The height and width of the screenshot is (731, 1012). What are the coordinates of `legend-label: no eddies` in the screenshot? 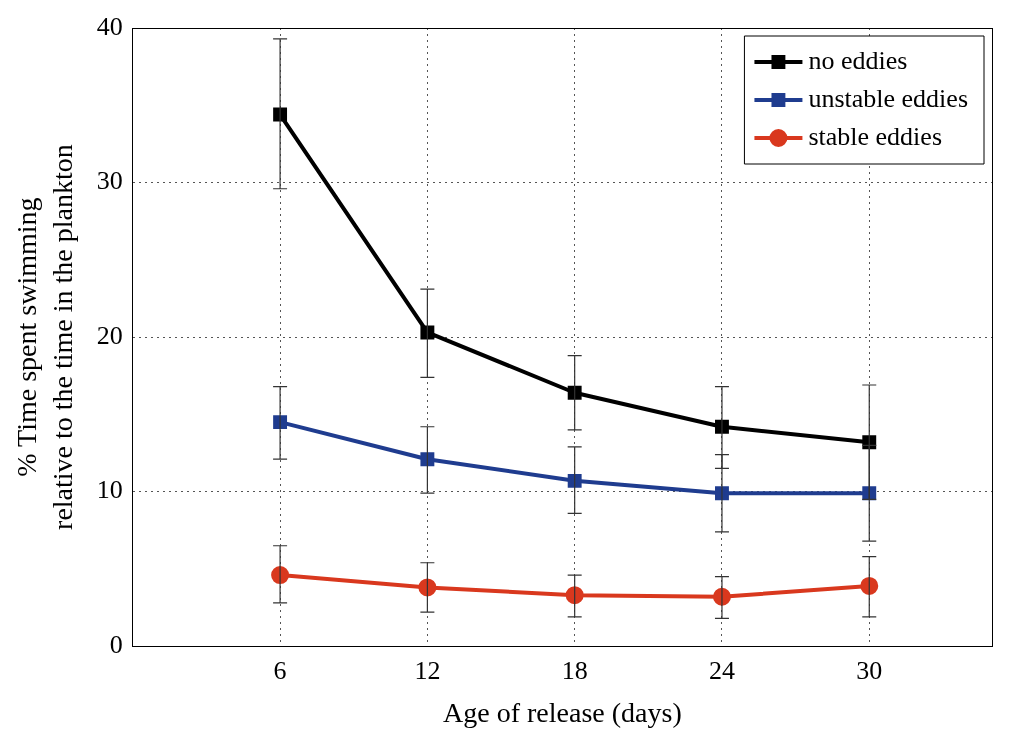 It's located at (858, 60).